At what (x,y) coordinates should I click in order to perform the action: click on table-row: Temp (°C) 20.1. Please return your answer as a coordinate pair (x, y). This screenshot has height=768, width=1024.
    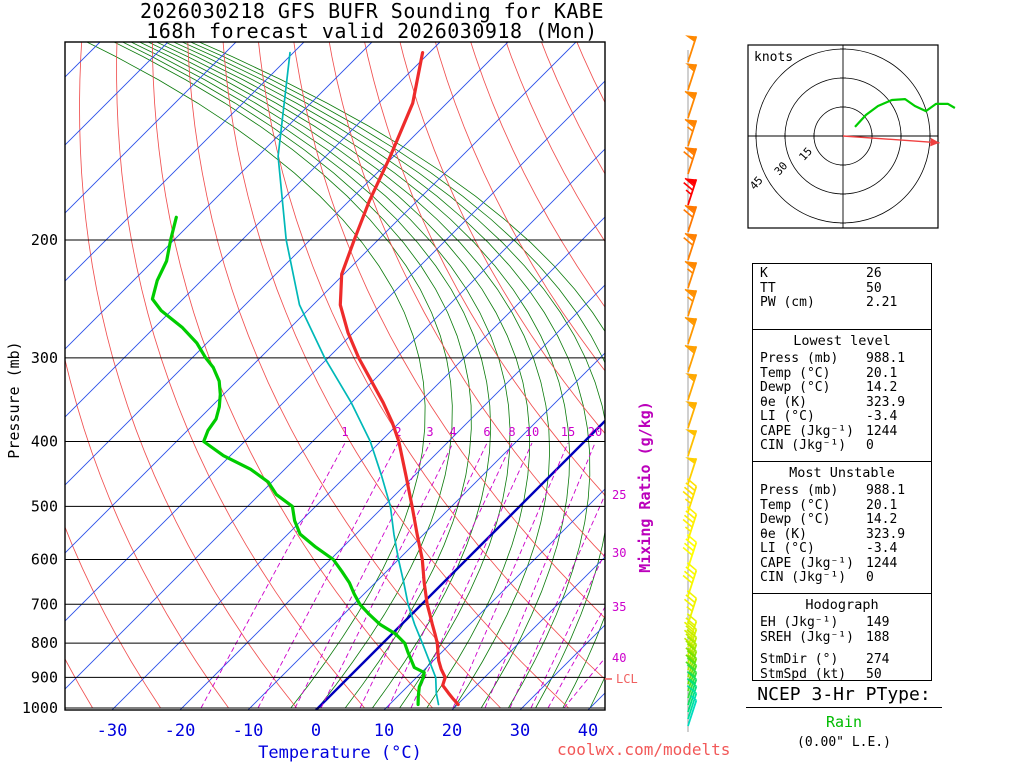
    Looking at the image, I should click on (842, 374).